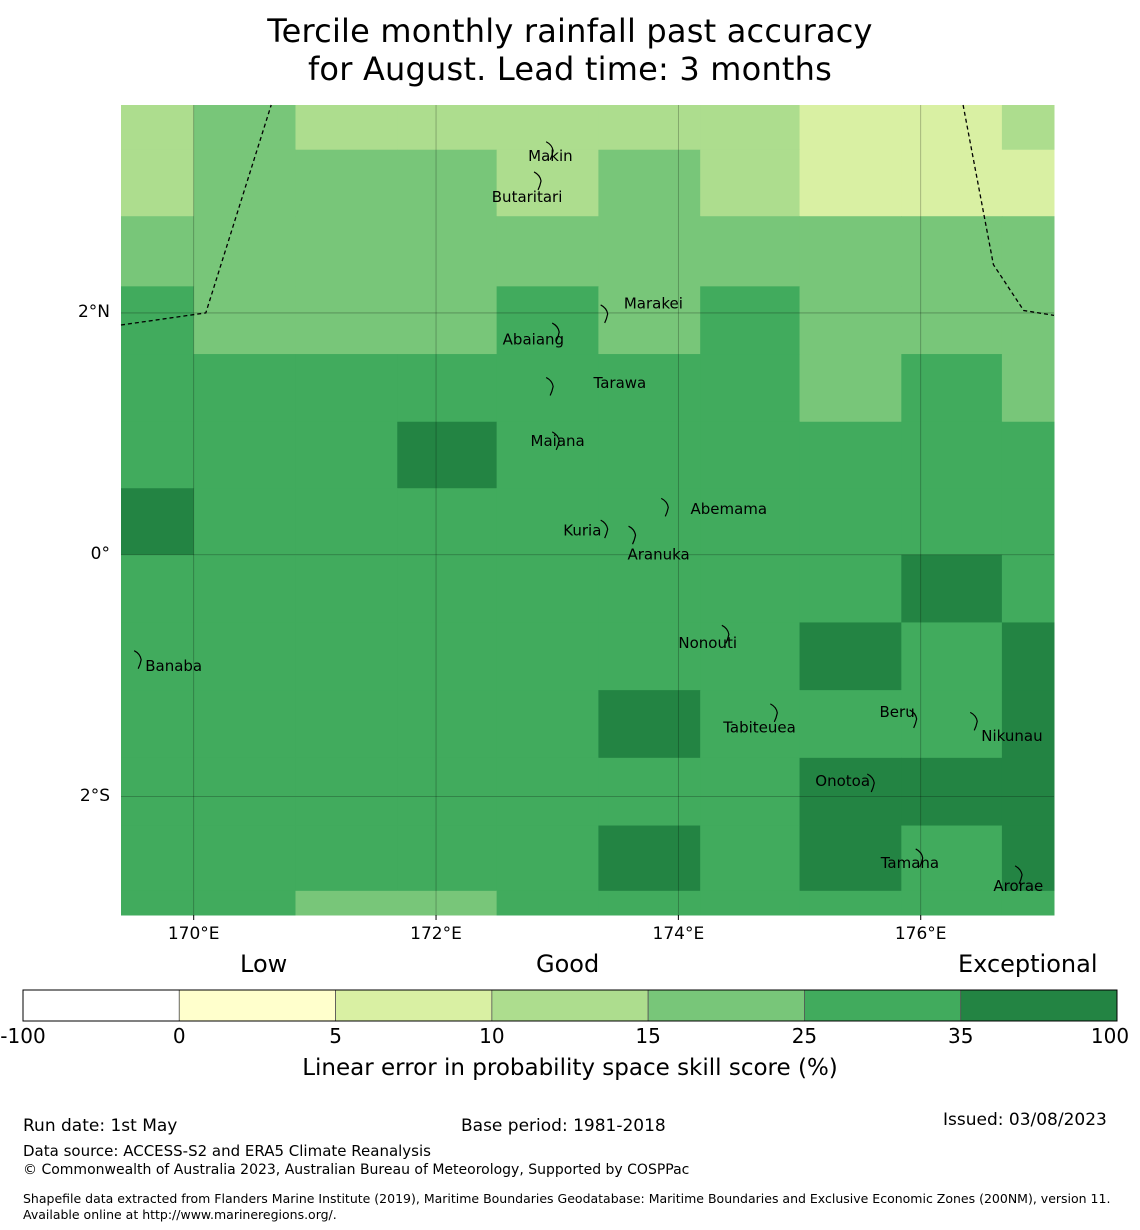 This screenshot has width=1140, height=1230. What do you see at coordinates (335, 1036) in the screenshot?
I see `colorbar-tick-label: 5` at bounding box center [335, 1036].